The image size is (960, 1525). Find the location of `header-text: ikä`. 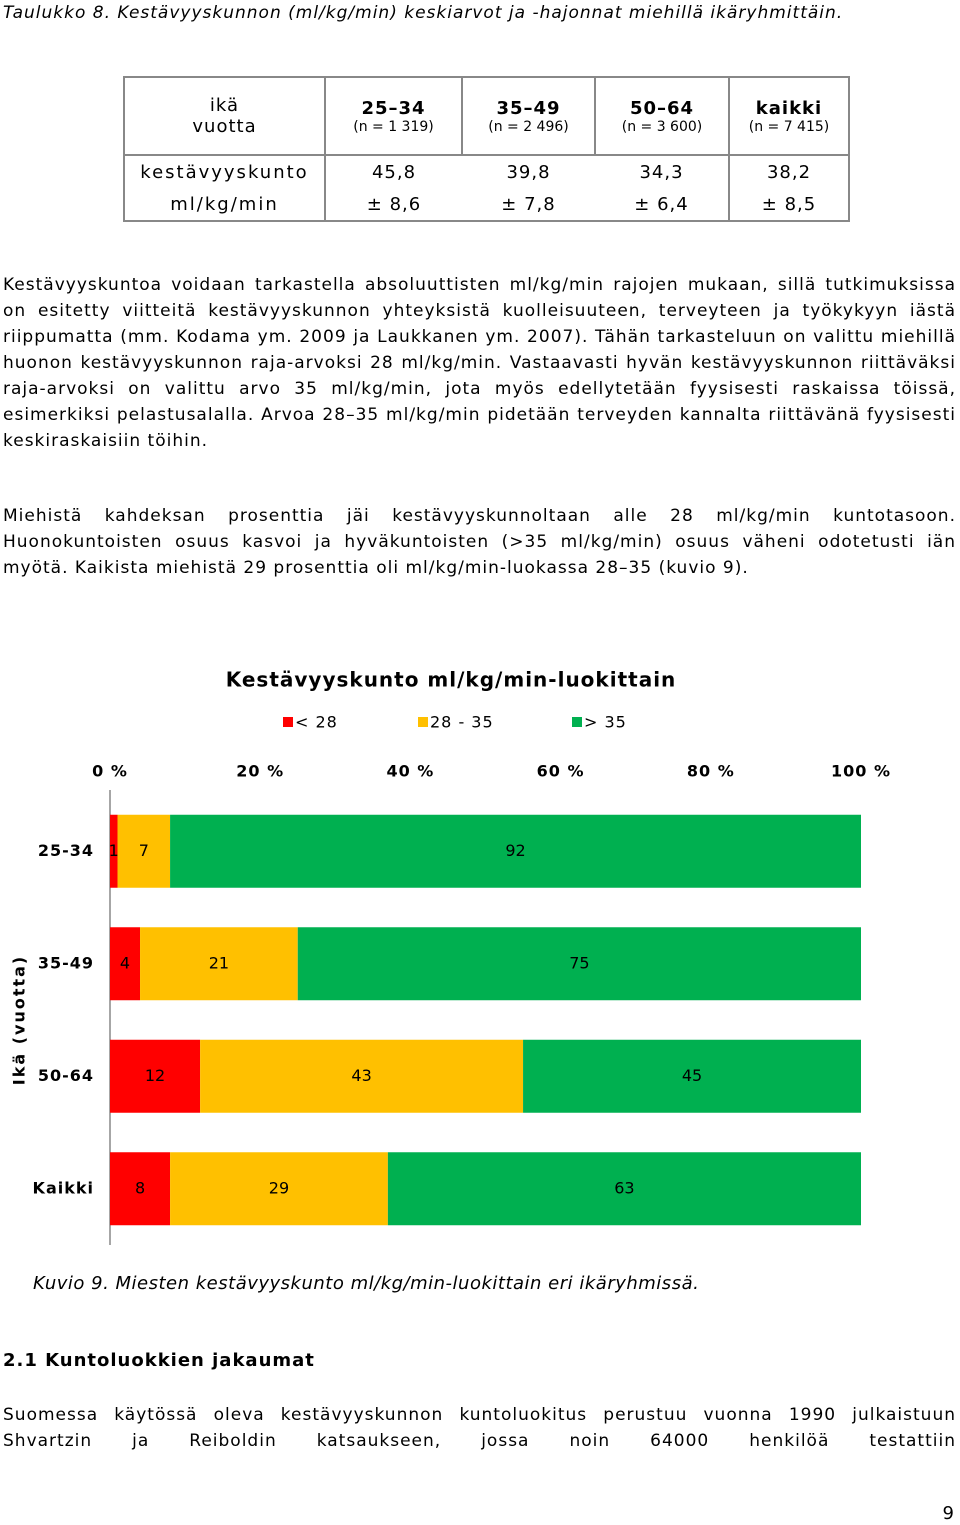

header-text: ikä is located at coordinates (224, 105).